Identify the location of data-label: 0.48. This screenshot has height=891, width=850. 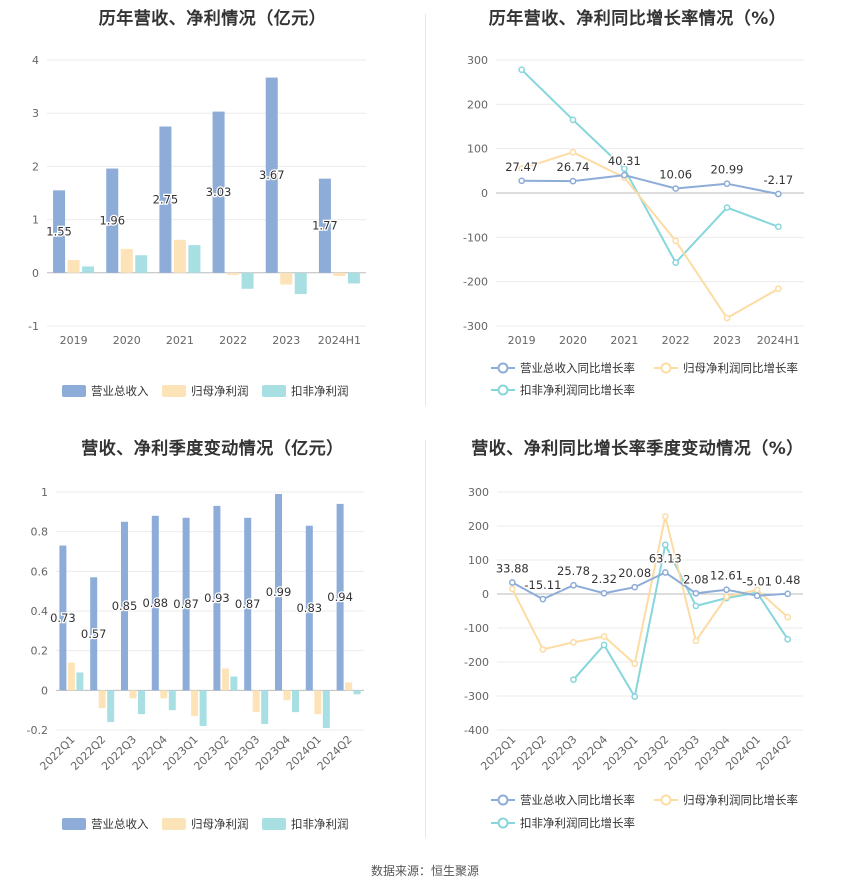
(788, 580).